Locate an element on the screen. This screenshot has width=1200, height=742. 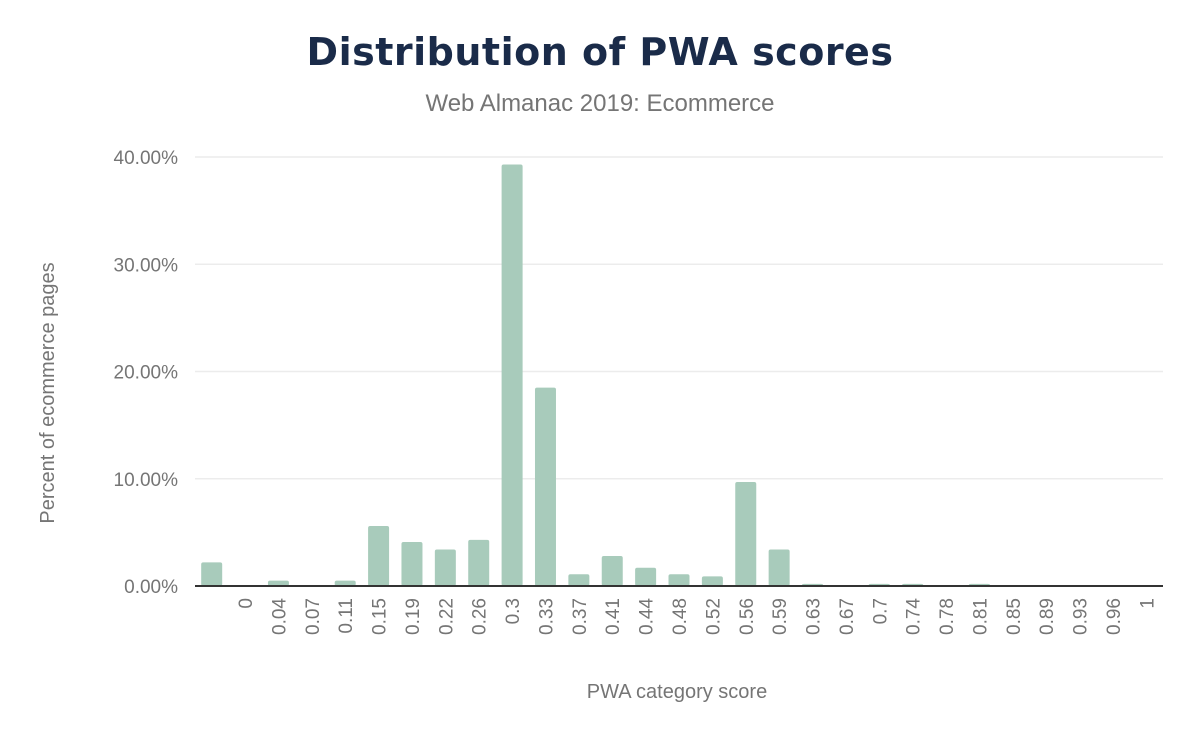
x-tick-label: 0.63 is located at coordinates (814, 616).